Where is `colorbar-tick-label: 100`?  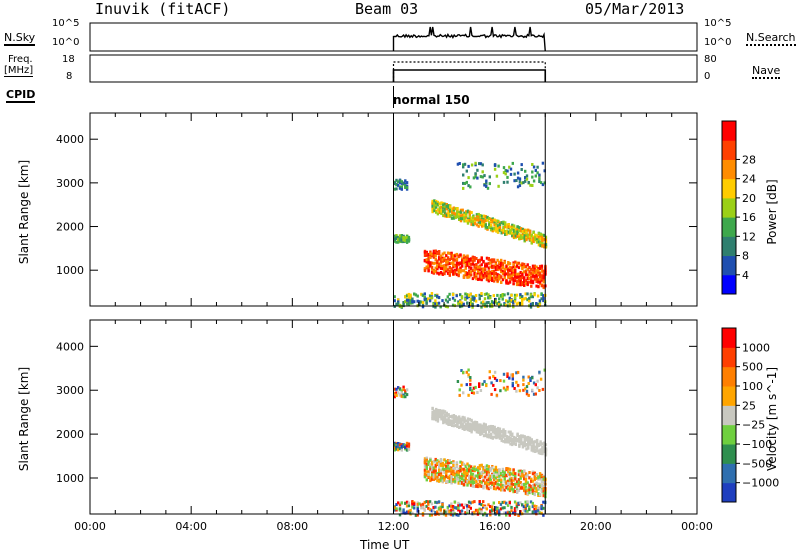
colorbar-tick-label: 100 is located at coordinates (752, 386).